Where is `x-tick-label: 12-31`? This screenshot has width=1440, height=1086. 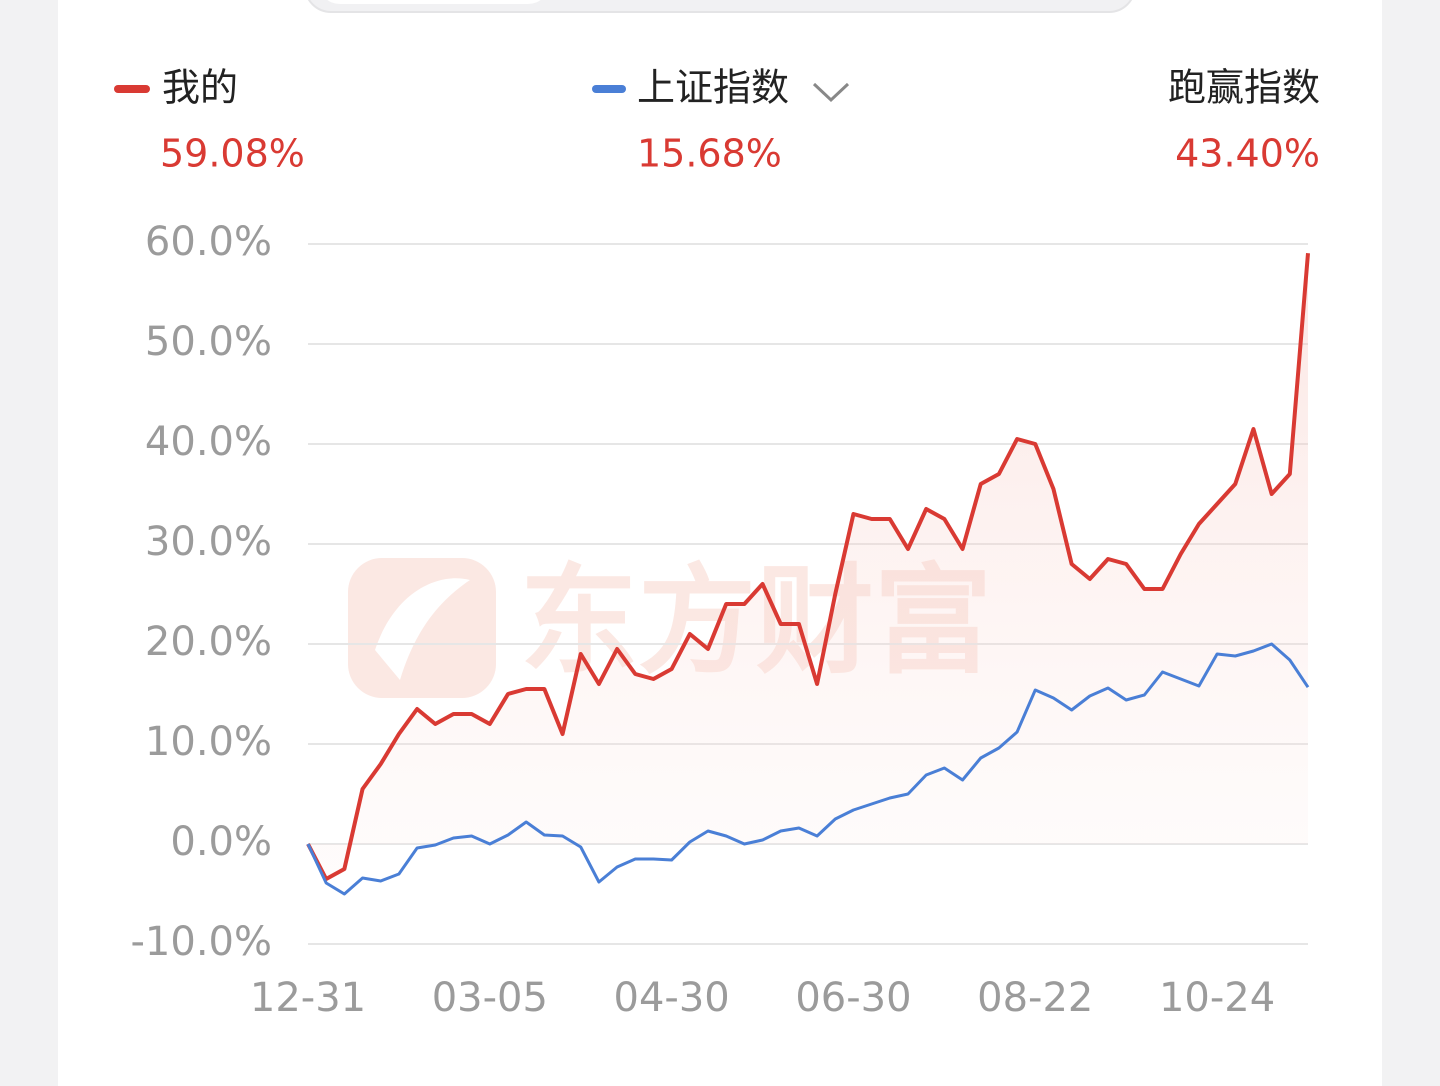
x-tick-label: 12-31 is located at coordinates (308, 998).